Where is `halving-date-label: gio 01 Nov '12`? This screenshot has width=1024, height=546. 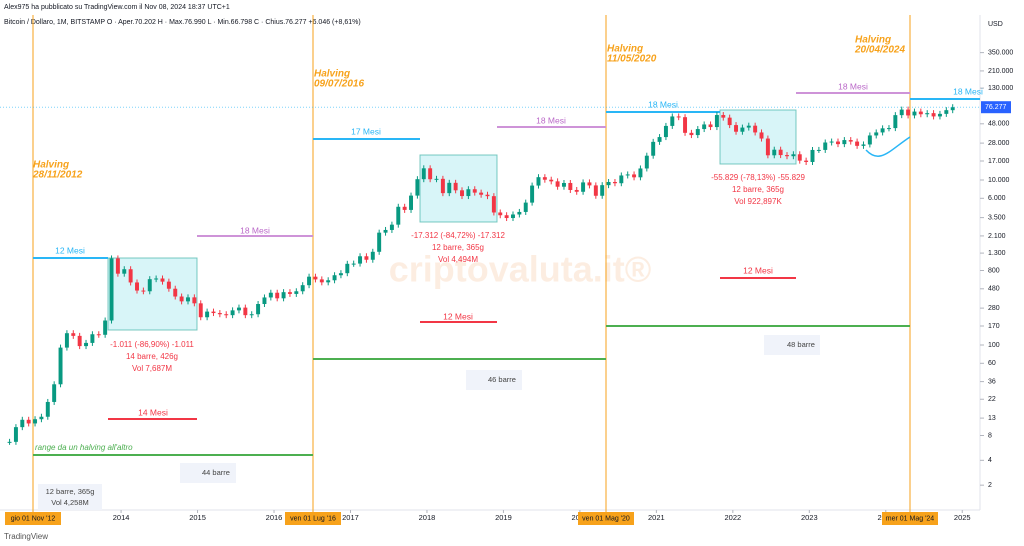
halving-date-label: gio 01 Nov '12 is located at coordinates (33, 518).